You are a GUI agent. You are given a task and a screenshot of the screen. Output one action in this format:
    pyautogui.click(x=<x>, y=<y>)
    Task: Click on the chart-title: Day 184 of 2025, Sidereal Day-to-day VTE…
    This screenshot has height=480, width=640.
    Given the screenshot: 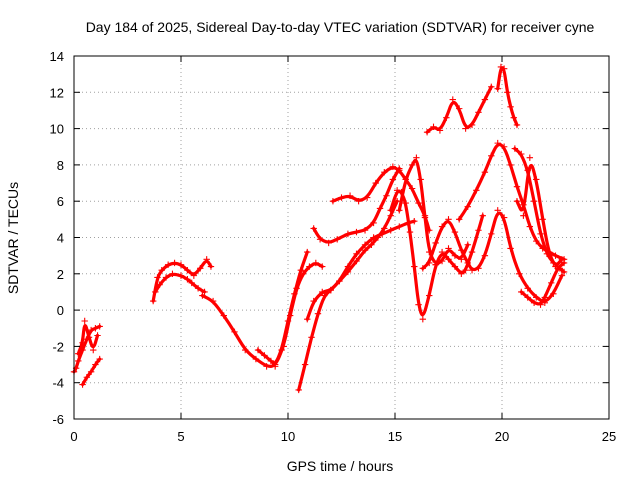 What is the action you would take?
    pyautogui.click(x=340, y=27)
    